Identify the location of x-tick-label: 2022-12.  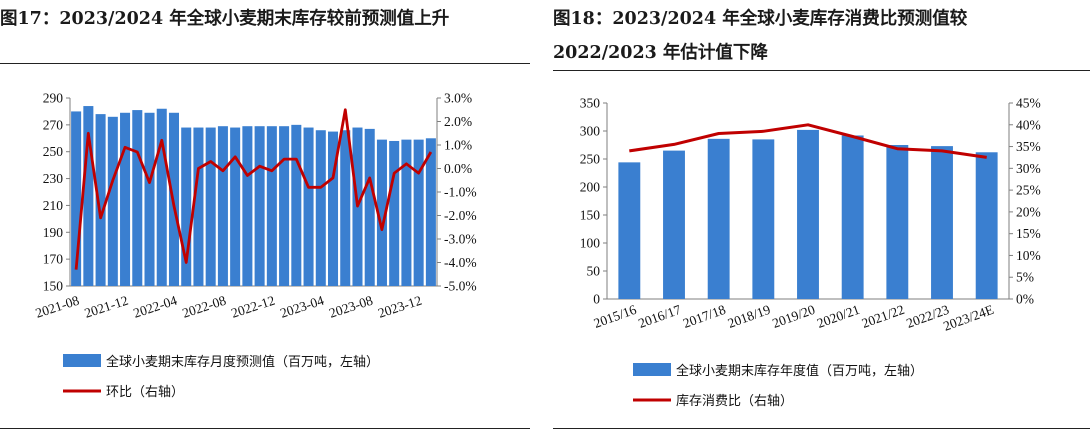
(252, 307).